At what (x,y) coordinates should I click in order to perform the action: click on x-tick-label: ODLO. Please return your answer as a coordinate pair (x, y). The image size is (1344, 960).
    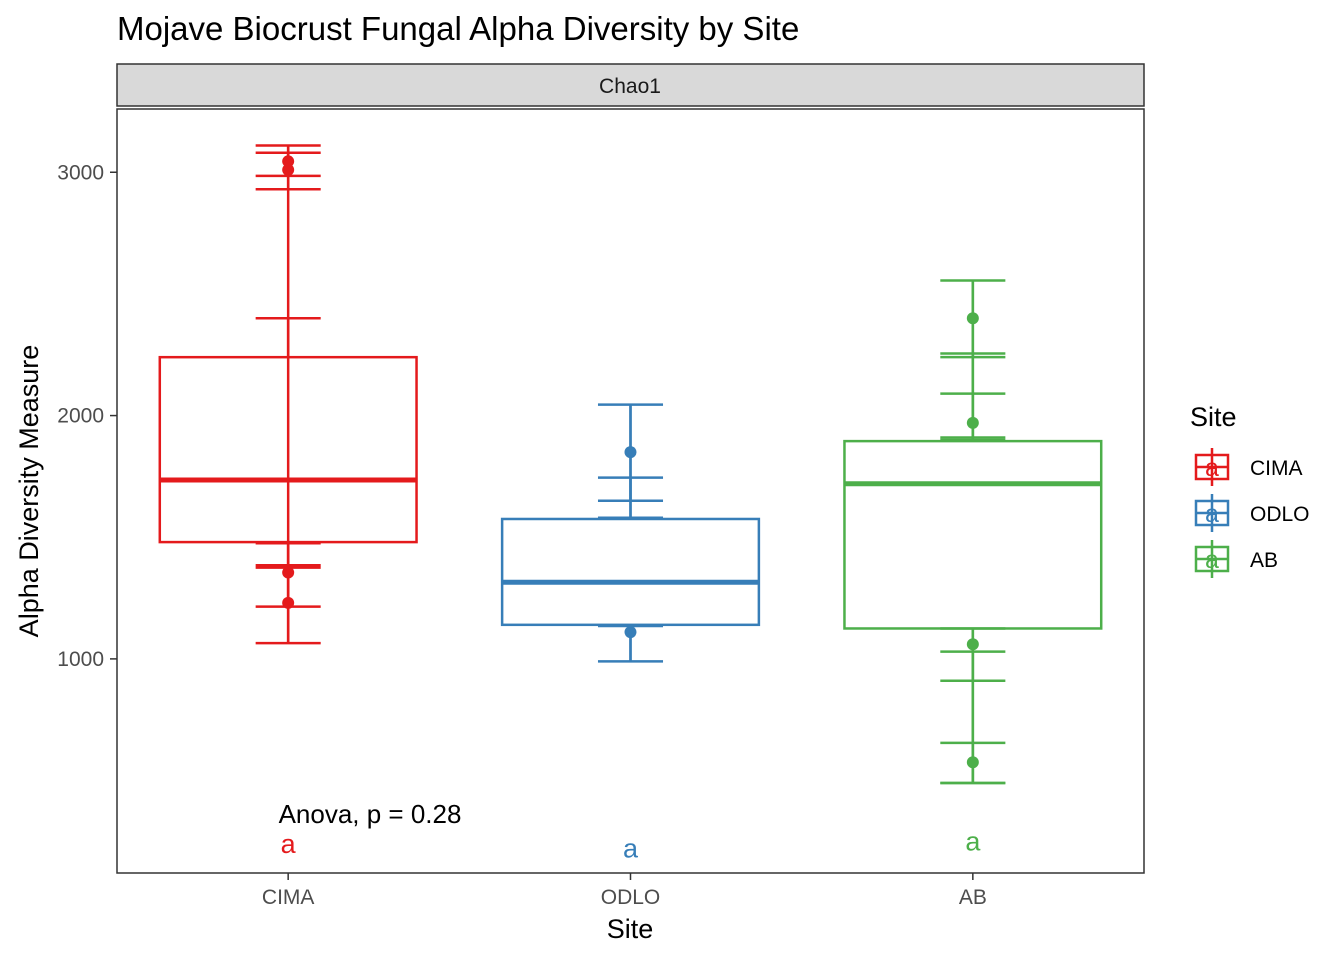
    Looking at the image, I should click on (631, 897).